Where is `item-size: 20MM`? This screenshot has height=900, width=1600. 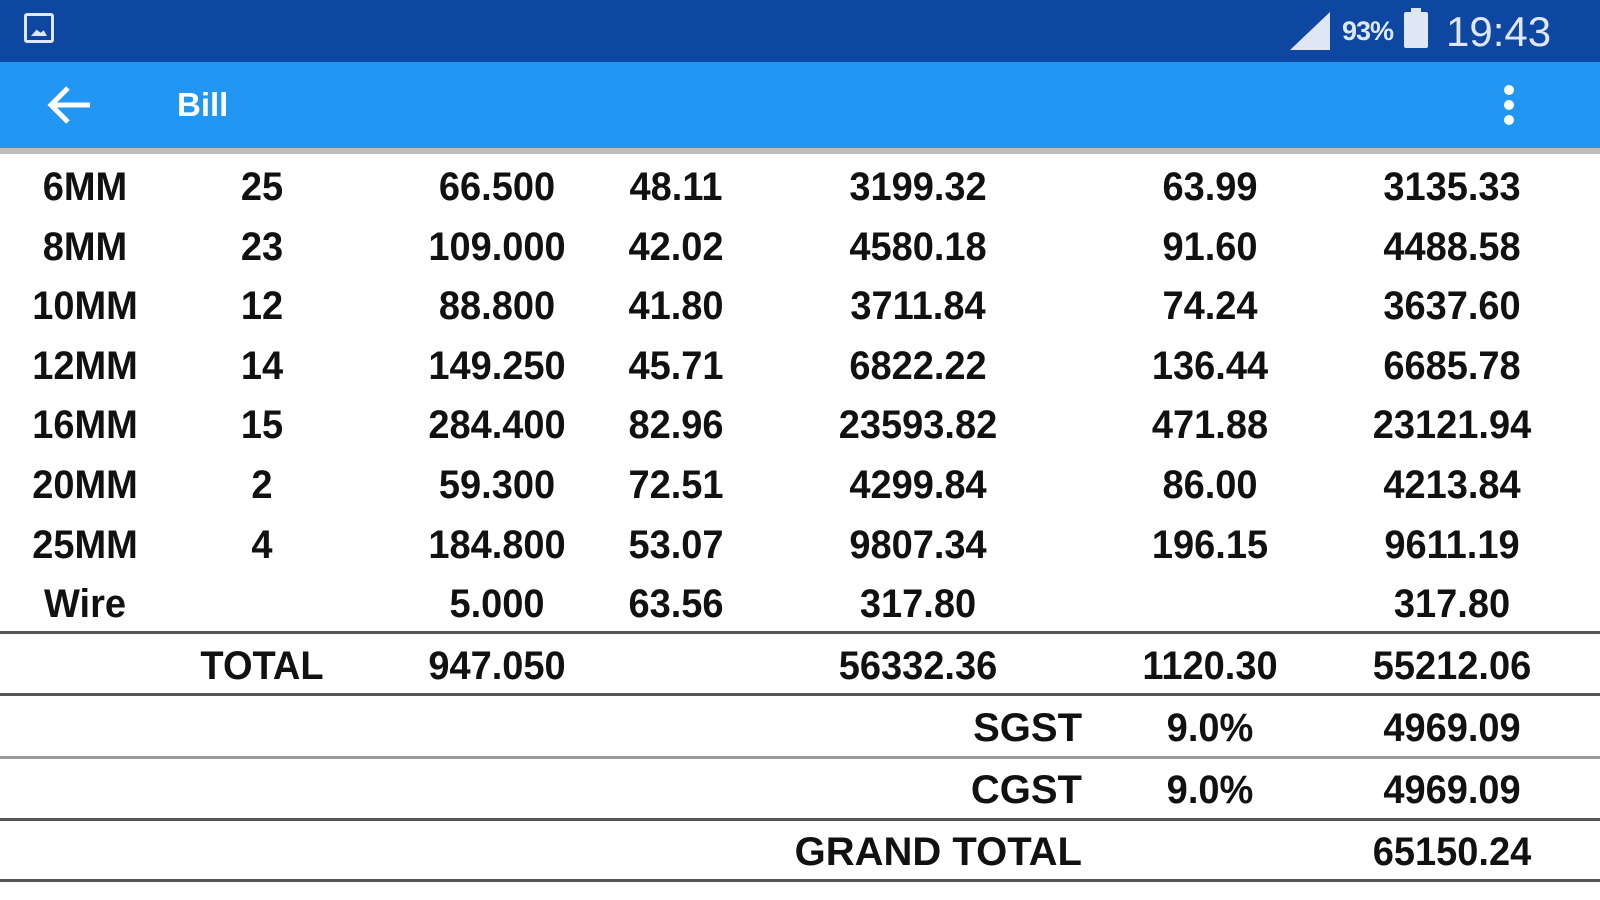 item-size: 20MM is located at coordinates (85, 485).